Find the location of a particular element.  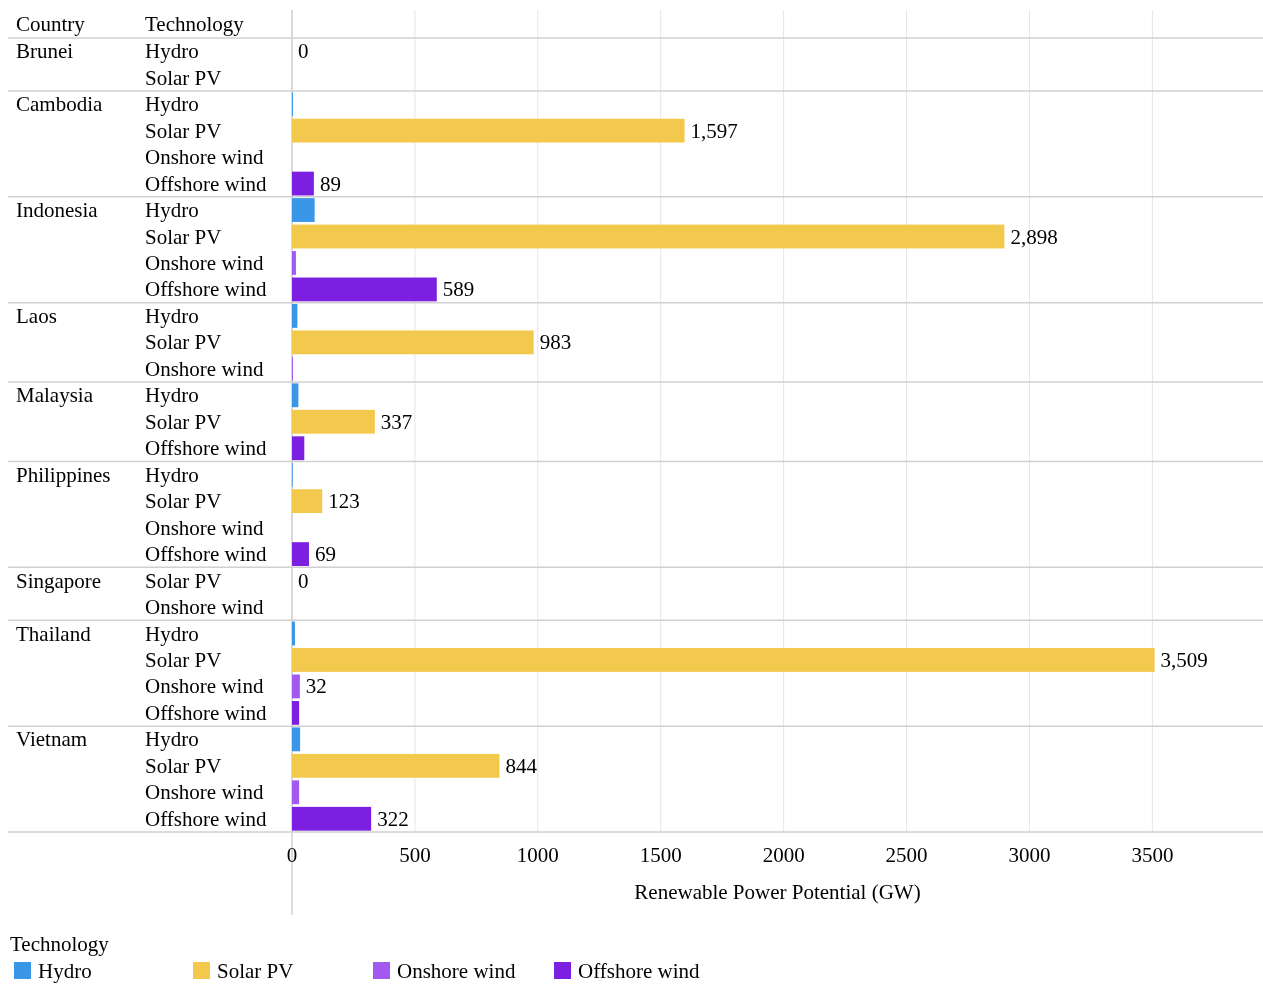

data-label: 2,898 is located at coordinates (1034, 236).